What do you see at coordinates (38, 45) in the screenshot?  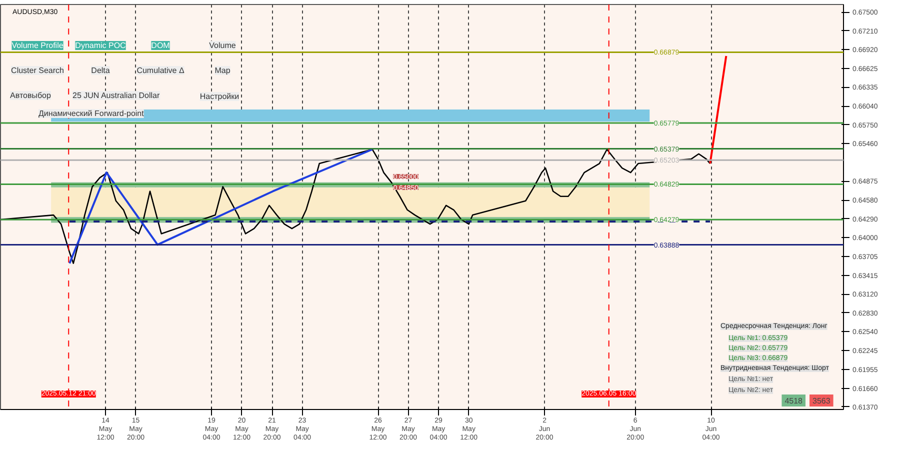 I see `annotation: Volume Profile` at bounding box center [38, 45].